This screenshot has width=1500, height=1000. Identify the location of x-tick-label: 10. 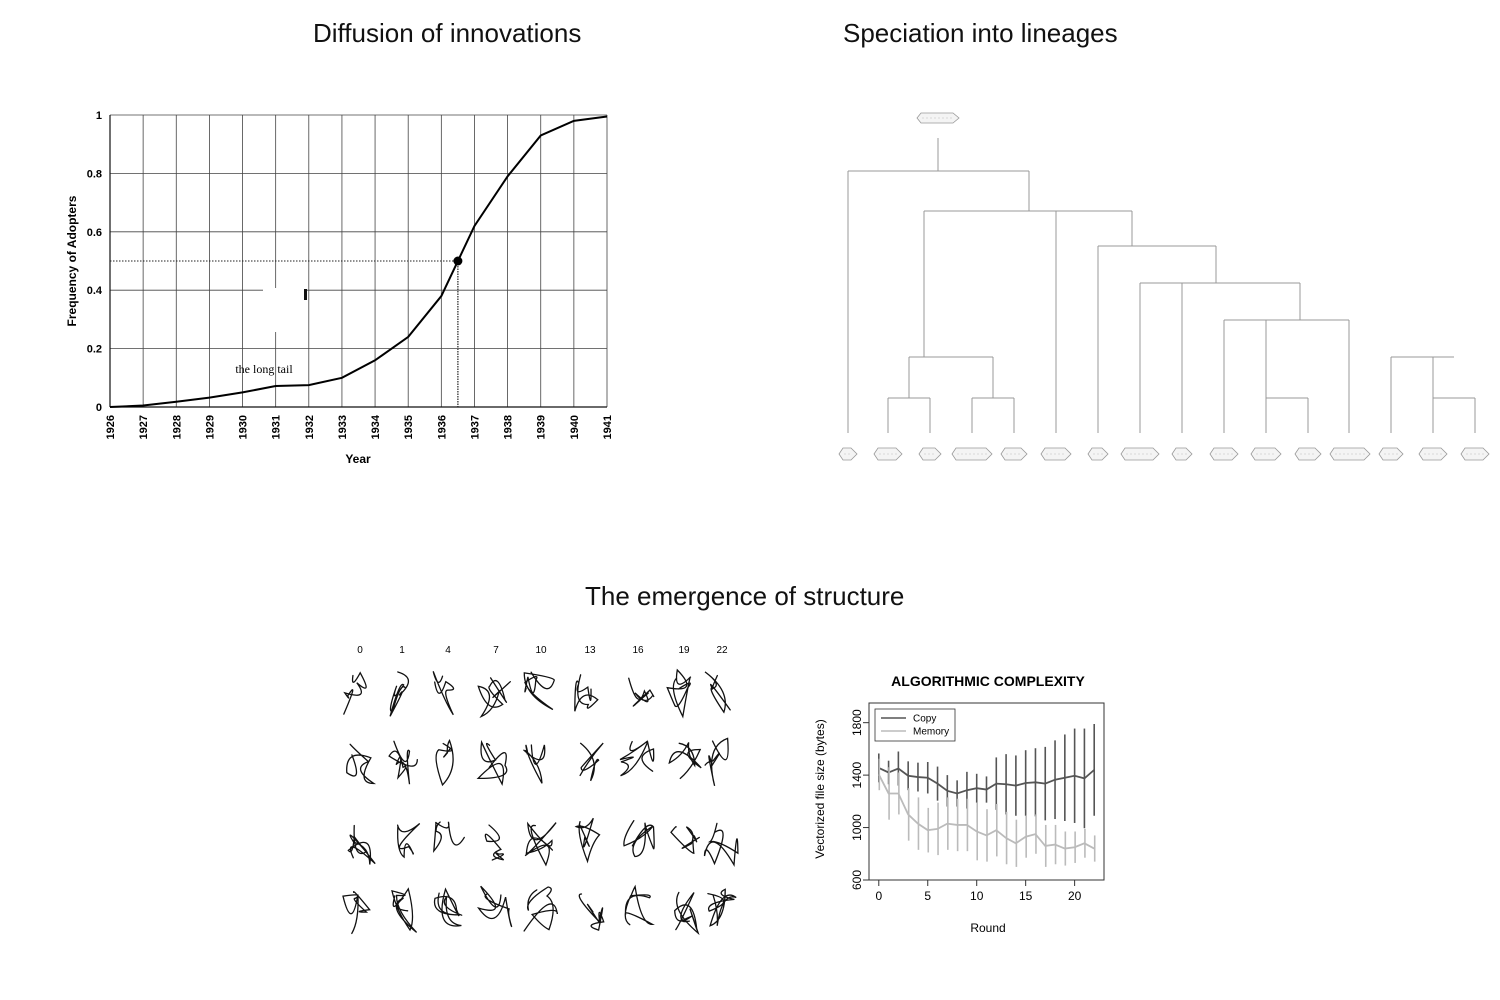
(977, 896).